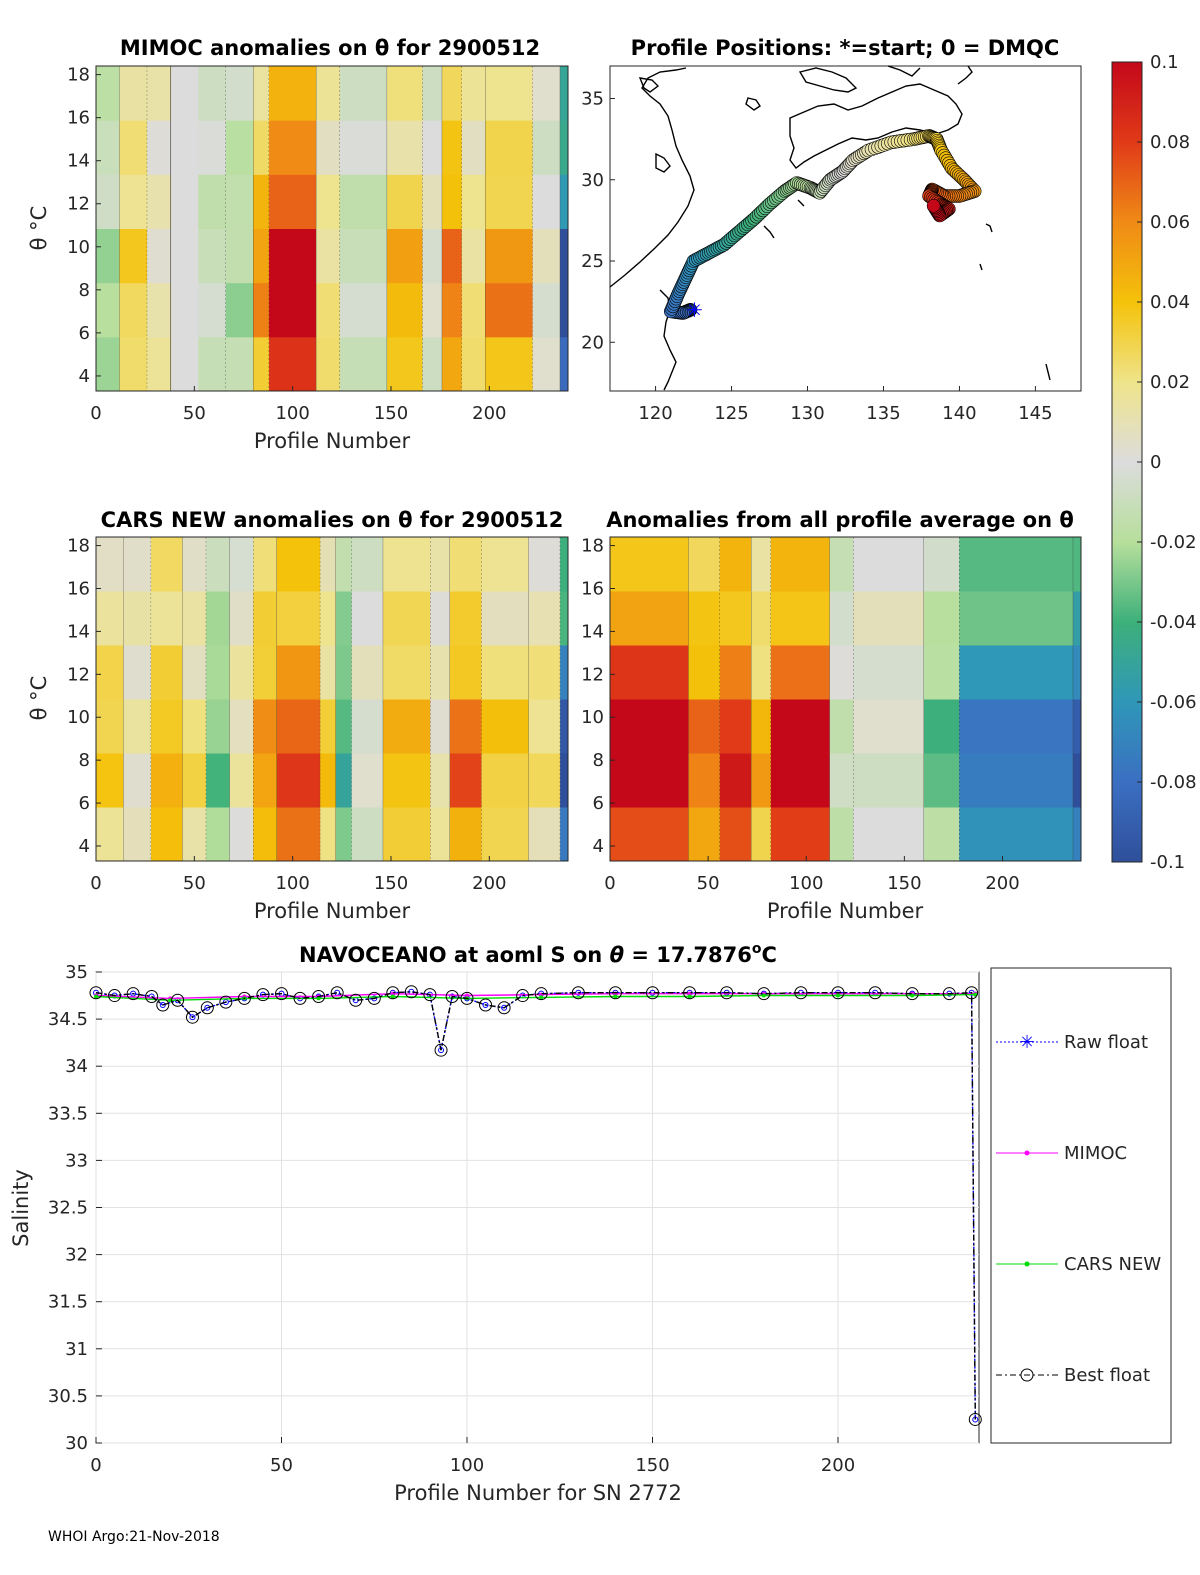  Describe the element at coordinates (933, 205) in the screenshot. I see `track-point` at that location.